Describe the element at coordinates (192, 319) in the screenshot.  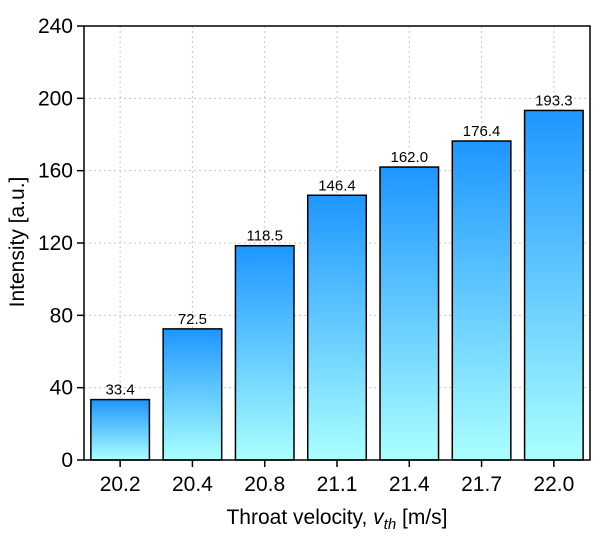
I see `data-label: 72.5` at that location.